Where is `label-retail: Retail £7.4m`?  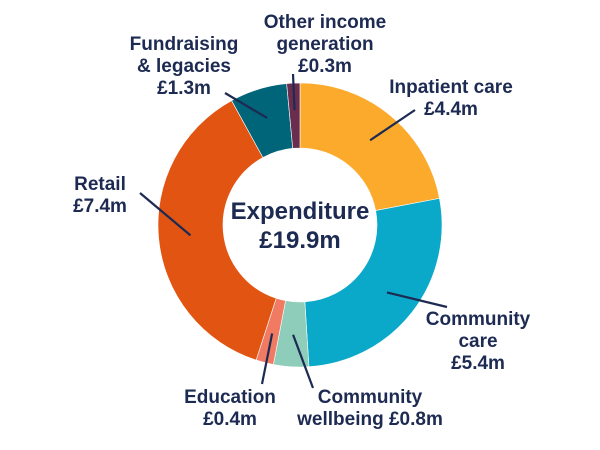
label-retail: Retail £7.4m is located at coordinates (100, 195).